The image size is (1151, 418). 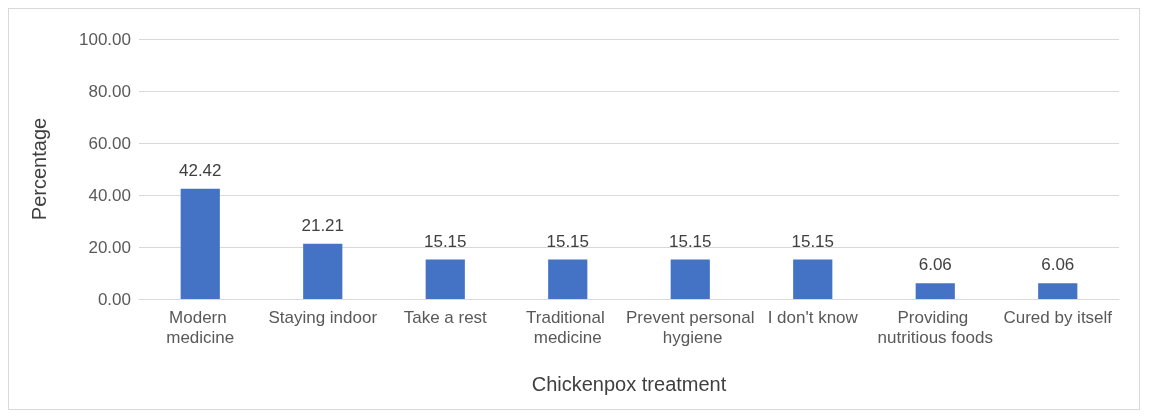 What do you see at coordinates (109, 247) in the screenshot?
I see `y-tick-label: 20.00` at bounding box center [109, 247].